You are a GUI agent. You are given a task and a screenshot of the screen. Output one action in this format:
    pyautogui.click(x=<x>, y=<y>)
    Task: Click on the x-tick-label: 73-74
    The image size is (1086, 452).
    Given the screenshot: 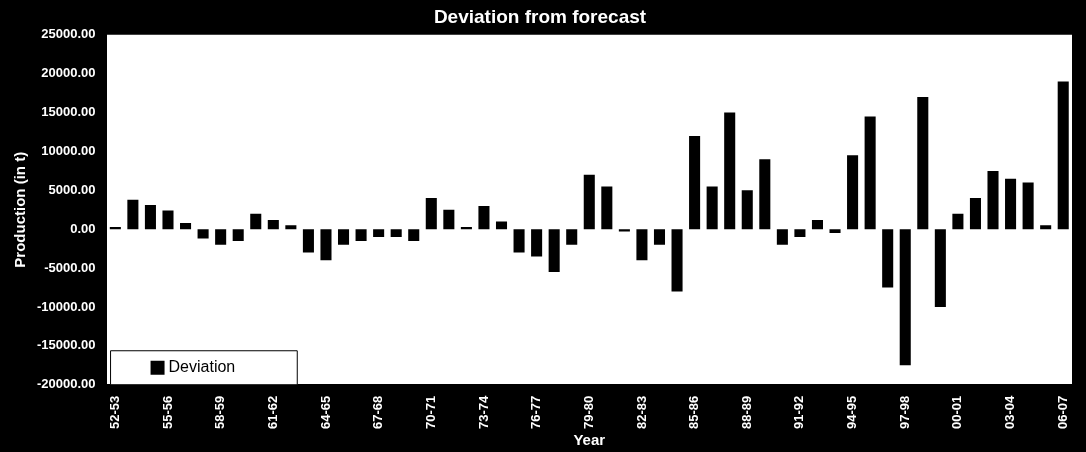 What is the action you would take?
    pyautogui.click(x=483, y=411)
    